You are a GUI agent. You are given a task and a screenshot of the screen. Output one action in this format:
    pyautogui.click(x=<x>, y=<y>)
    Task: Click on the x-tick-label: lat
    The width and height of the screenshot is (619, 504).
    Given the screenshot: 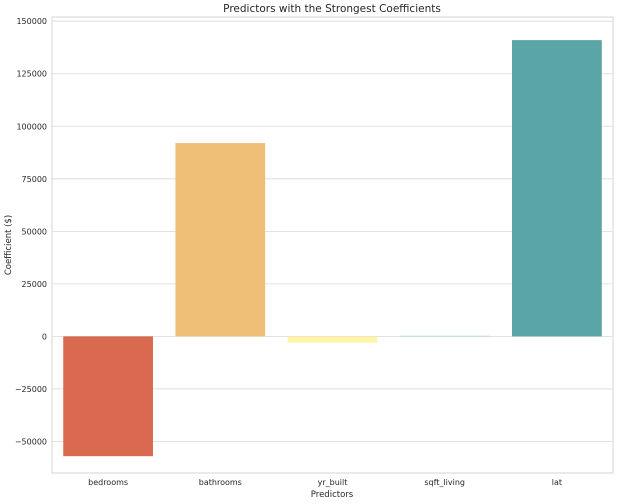 What is the action you would take?
    pyautogui.click(x=557, y=482)
    